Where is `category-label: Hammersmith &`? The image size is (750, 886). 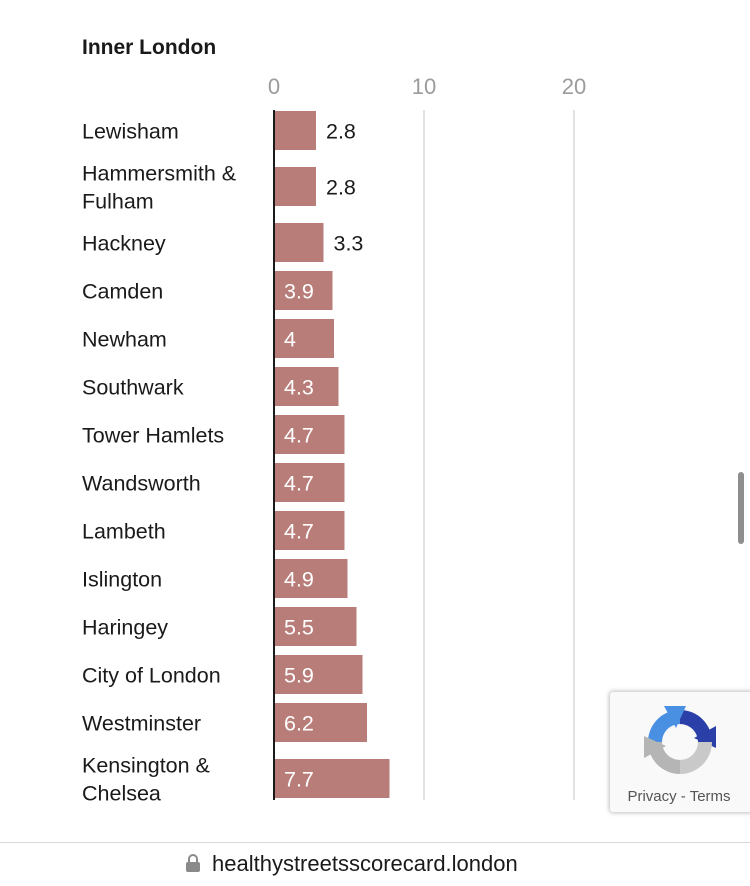
category-label: Hammersmith & is located at coordinates (159, 174).